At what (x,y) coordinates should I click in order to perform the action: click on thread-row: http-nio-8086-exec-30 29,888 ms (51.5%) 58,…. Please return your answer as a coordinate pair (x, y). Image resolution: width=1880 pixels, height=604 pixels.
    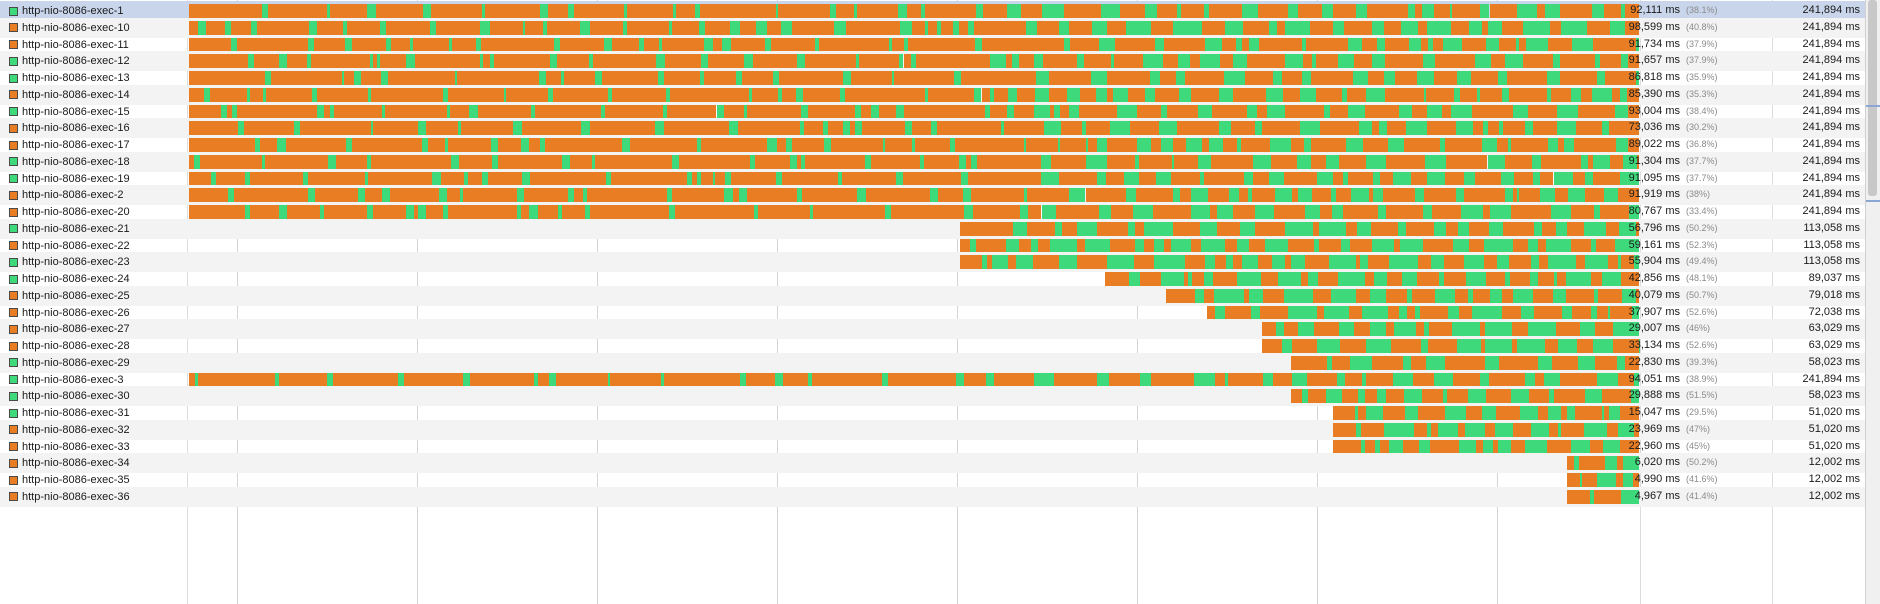
    Looking at the image, I should click on (933, 396).